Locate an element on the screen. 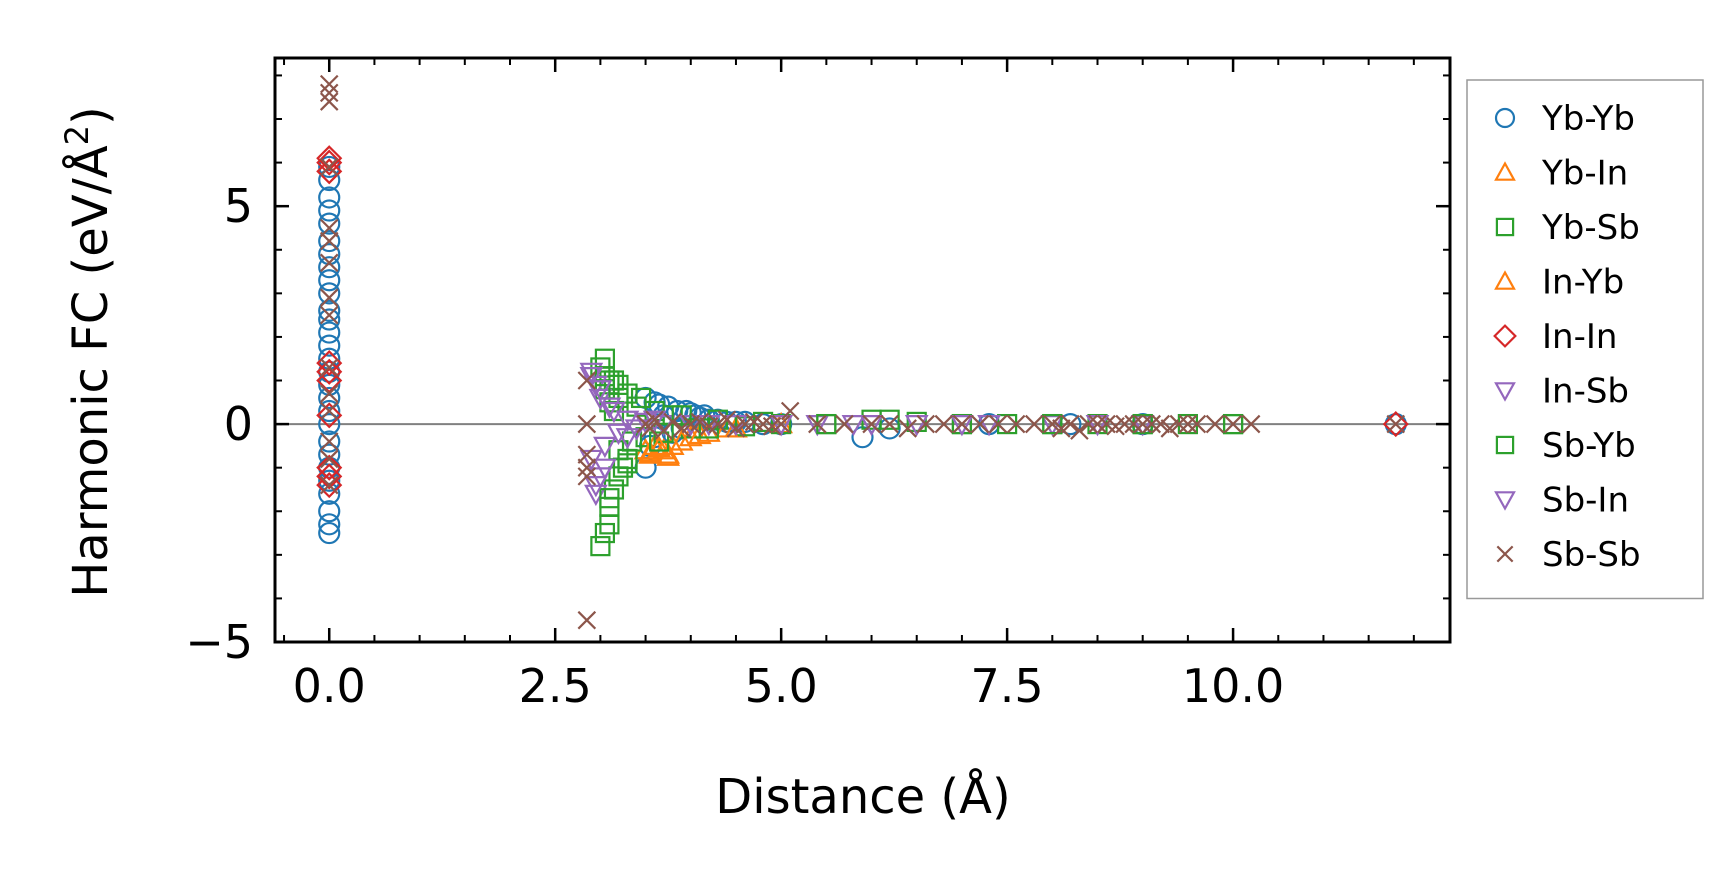 Image resolution: width=1730 pixels, height=883 pixels. legend-marker-yb-yb is located at coordinates (1505, 118).